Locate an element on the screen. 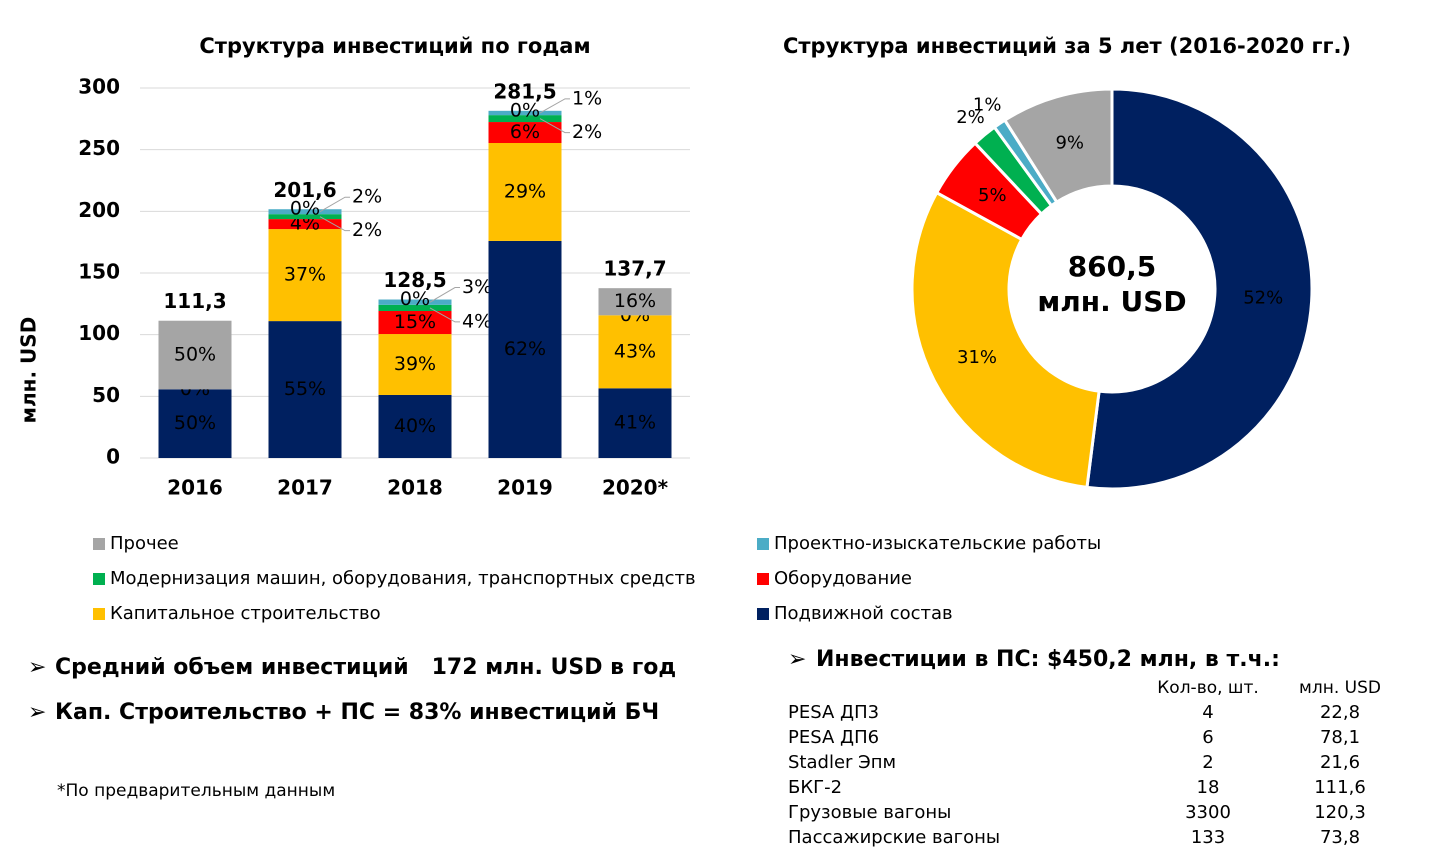 The image size is (1433, 850). share-label: 40% is located at coordinates (415, 426).